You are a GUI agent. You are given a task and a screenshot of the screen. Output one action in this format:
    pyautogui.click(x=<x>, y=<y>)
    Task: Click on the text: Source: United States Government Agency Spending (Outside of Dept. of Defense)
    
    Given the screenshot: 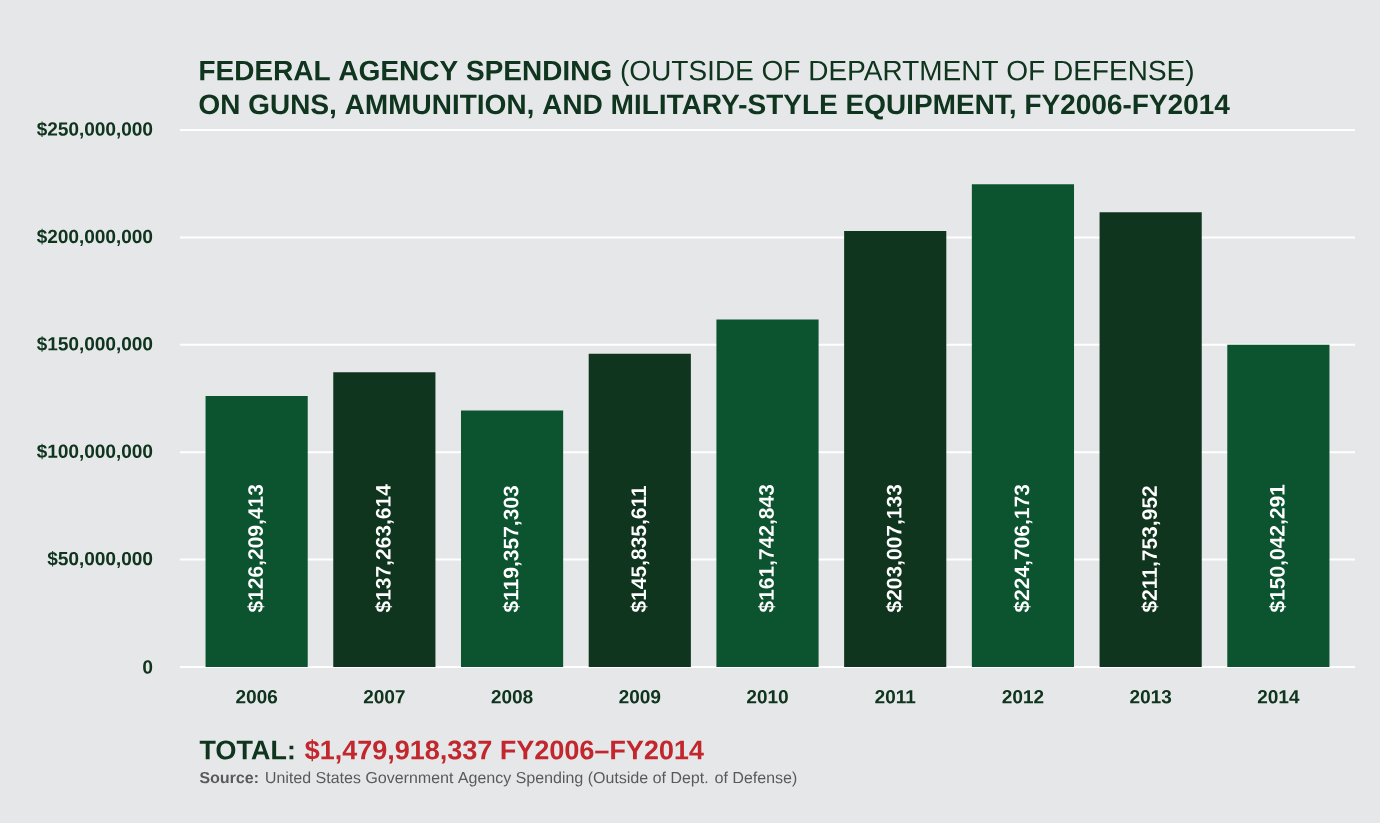 What is the action you would take?
    pyautogui.click(x=498, y=779)
    